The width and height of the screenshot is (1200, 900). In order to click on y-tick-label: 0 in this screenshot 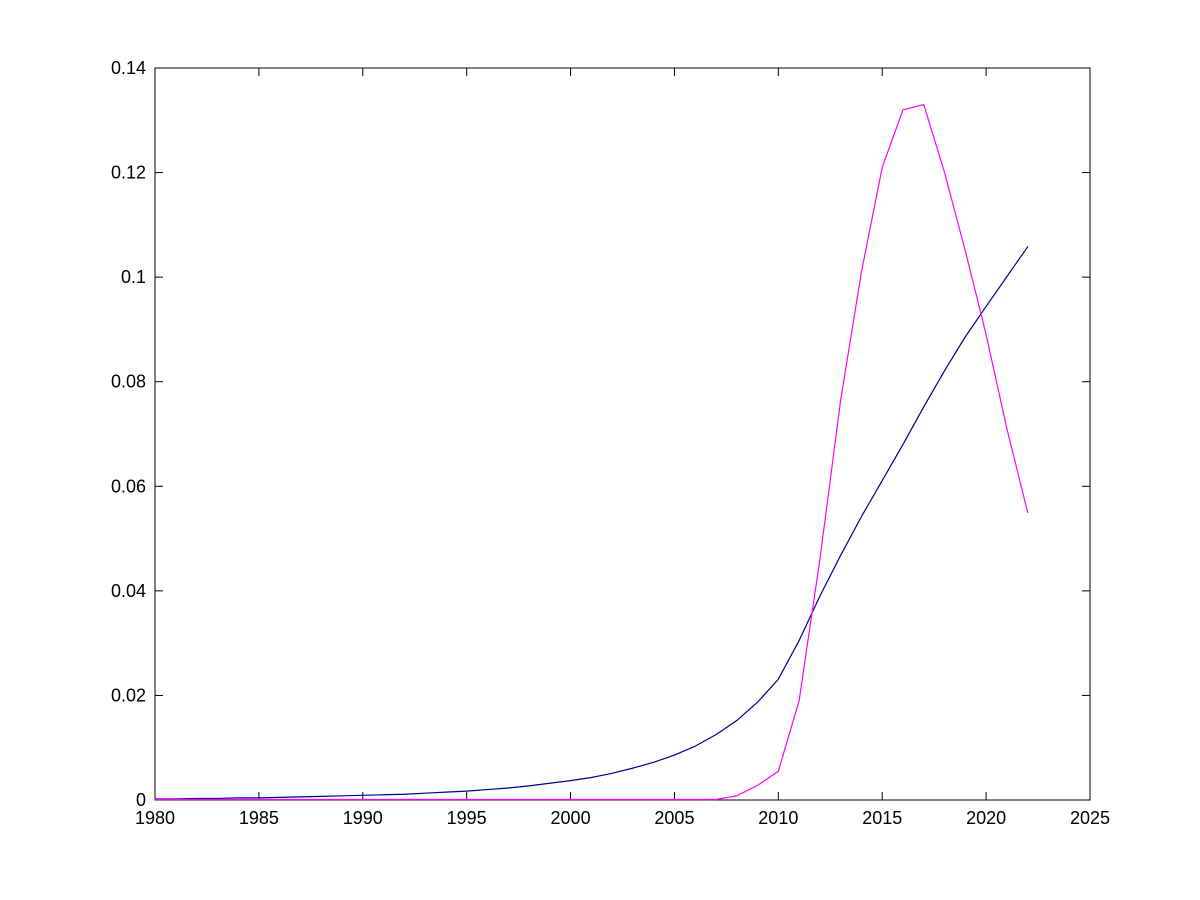, I will do `click(141, 800)`.